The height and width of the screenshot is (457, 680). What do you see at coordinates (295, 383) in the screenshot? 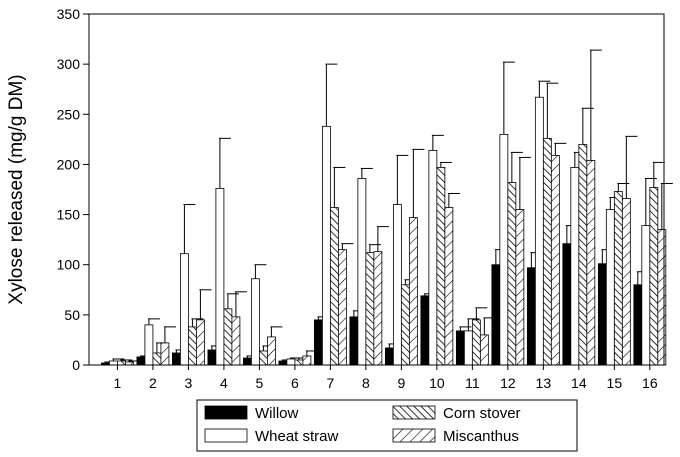
I see `x-tick-label: 6` at bounding box center [295, 383].